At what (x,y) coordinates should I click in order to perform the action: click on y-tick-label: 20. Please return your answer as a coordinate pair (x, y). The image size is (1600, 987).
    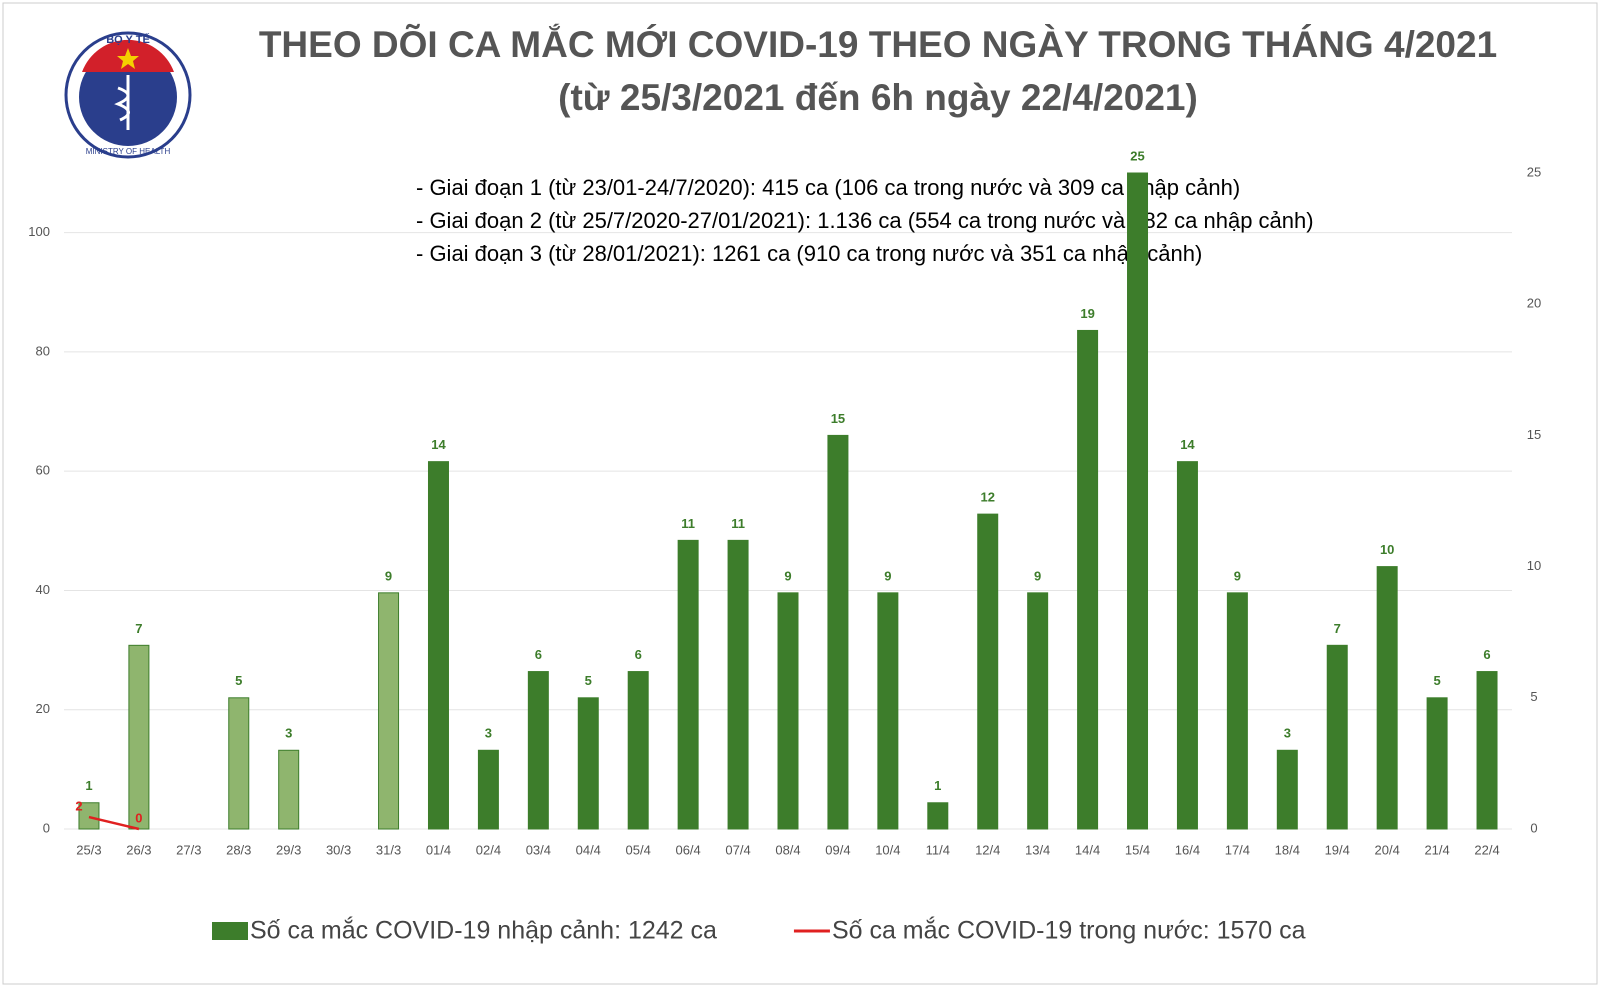
    Looking at the image, I should click on (43, 708).